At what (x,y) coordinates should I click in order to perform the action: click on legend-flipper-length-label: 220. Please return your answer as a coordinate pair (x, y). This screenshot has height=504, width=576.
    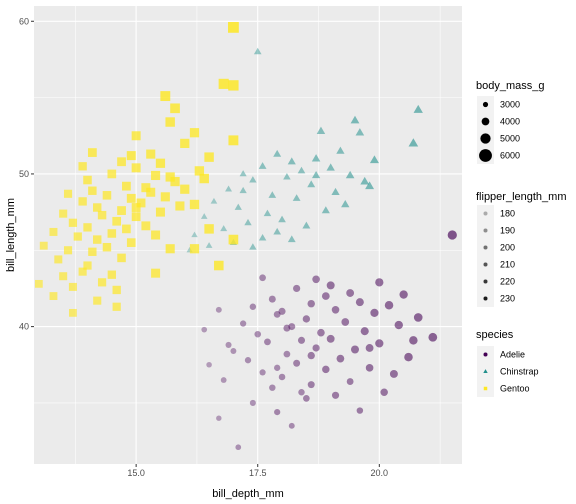
    Looking at the image, I should click on (507, 282).